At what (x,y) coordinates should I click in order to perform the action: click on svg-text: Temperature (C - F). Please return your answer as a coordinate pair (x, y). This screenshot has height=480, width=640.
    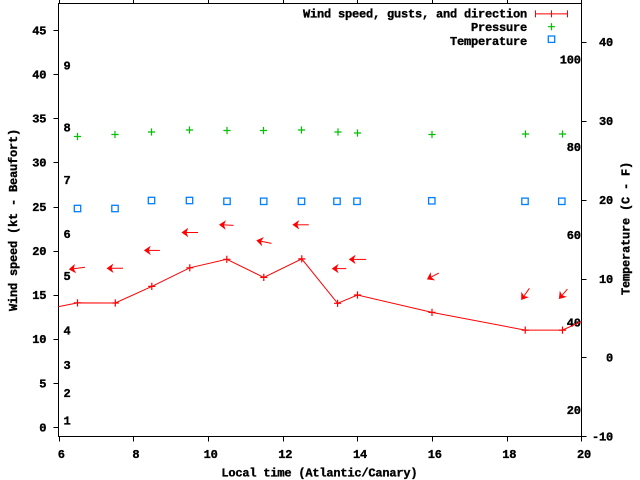
    Looking at the image, I should click on (626, 228).